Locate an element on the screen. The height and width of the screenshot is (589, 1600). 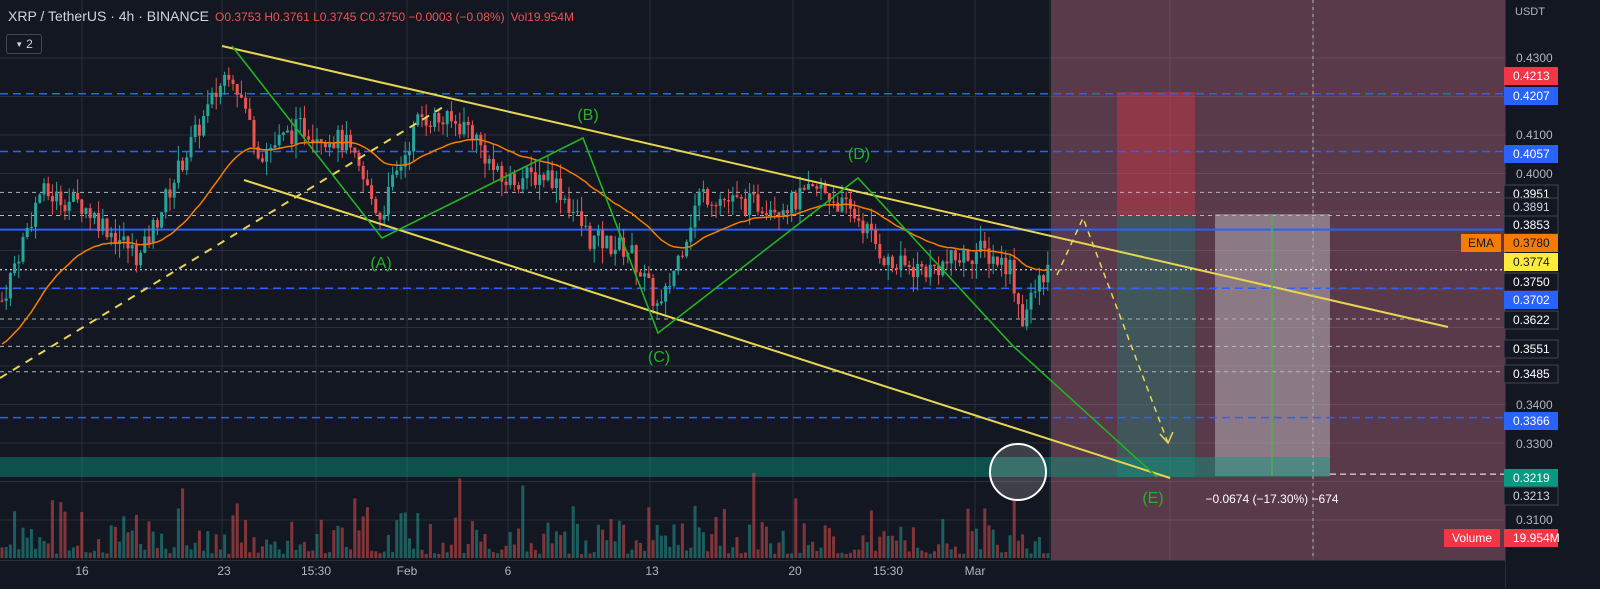
symbol-title: XRP / TetherUS · 4h · BINANCE is located at coordinates (108, 16).